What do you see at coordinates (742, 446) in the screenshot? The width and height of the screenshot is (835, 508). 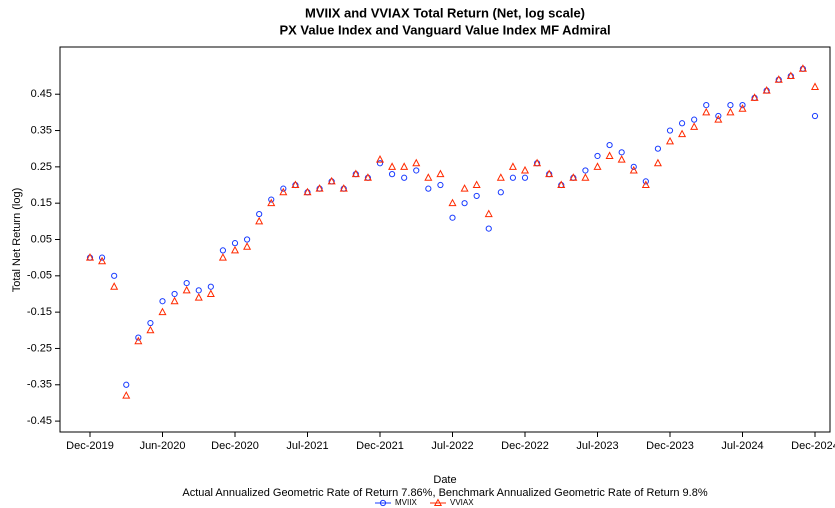 I see `x-tick-label: Jul-2024` at bounding box center [742, 446].